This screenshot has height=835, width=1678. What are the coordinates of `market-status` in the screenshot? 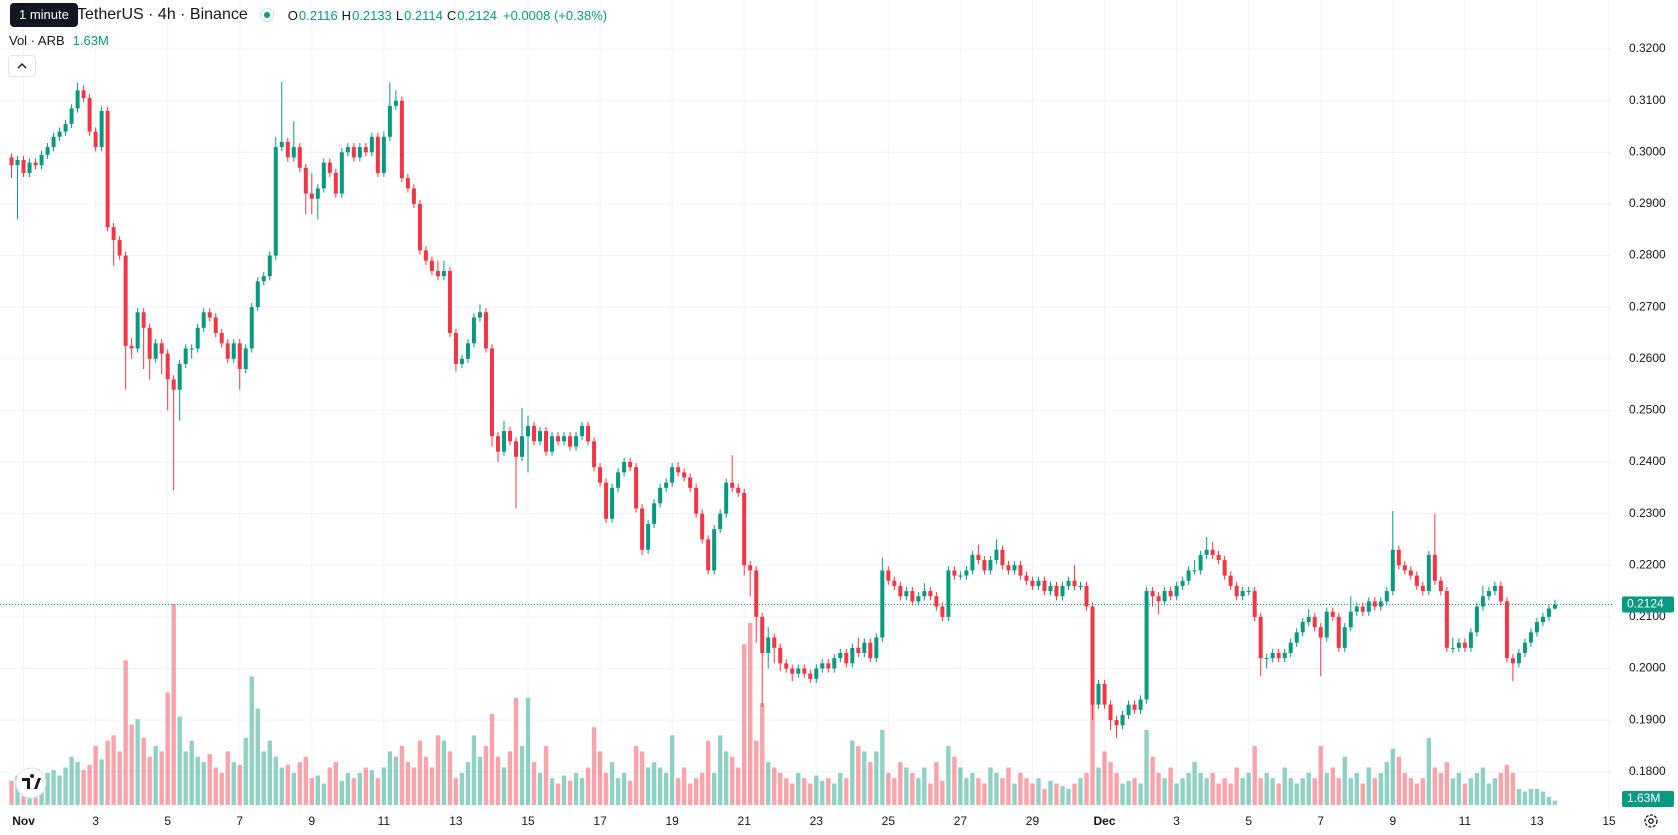 It's located at (266, 15).